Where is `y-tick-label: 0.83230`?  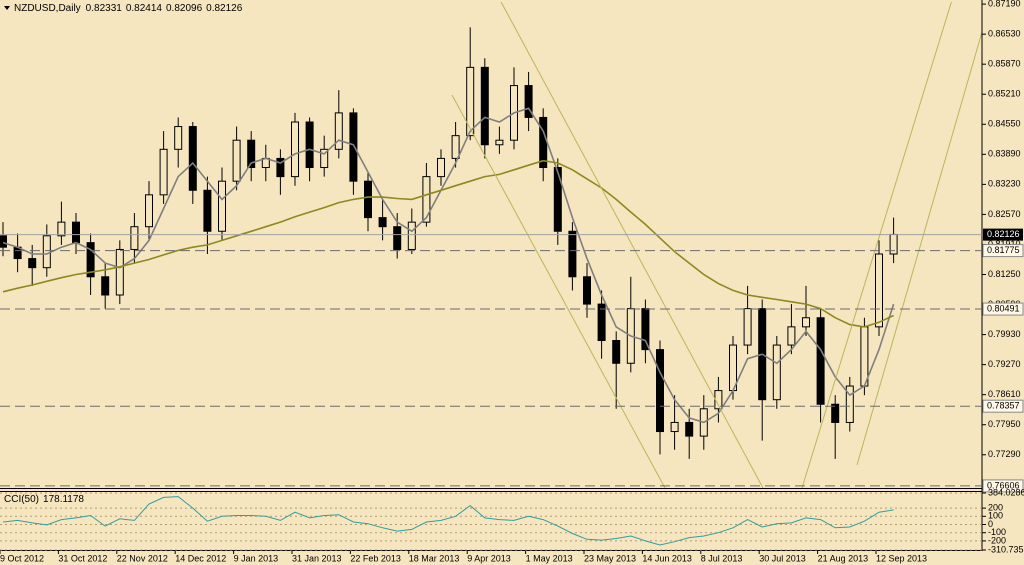 y-tick-label: 0.83230 is located at coordinates (1004, 184).